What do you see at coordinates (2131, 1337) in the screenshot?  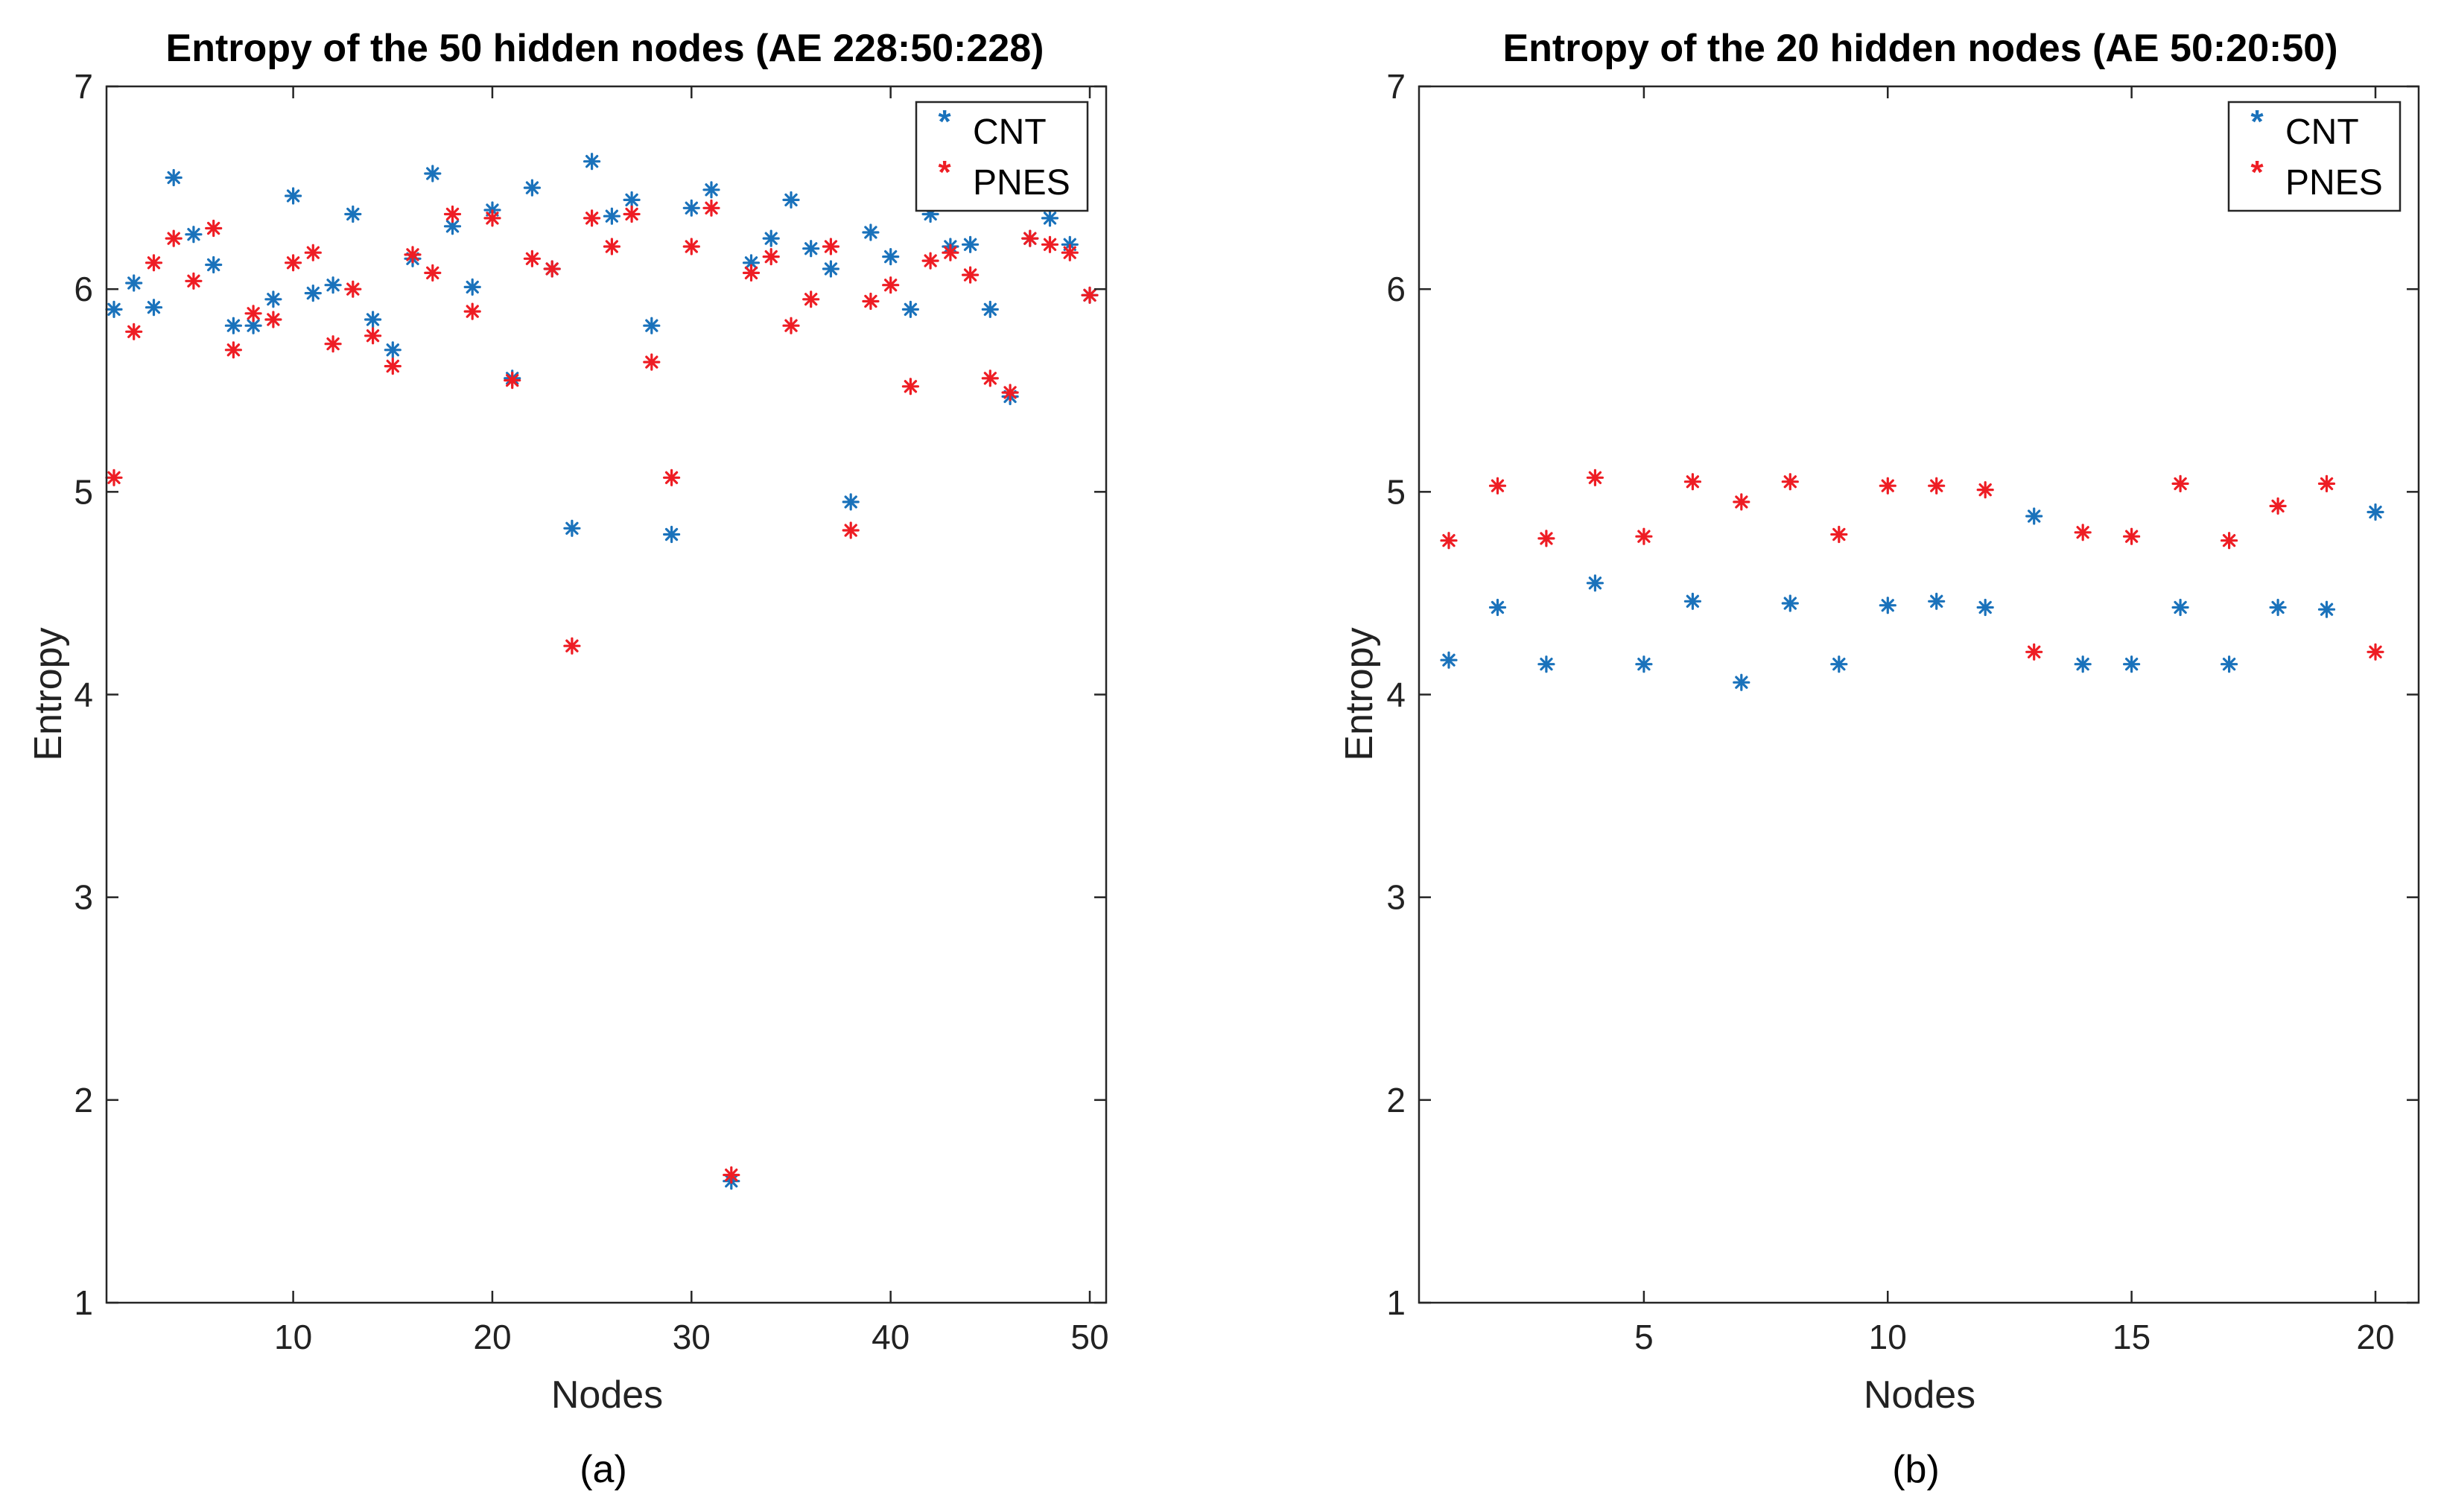 I see `chart-b-xtick-label-15: 15` at bounding box center [2131, 1337].